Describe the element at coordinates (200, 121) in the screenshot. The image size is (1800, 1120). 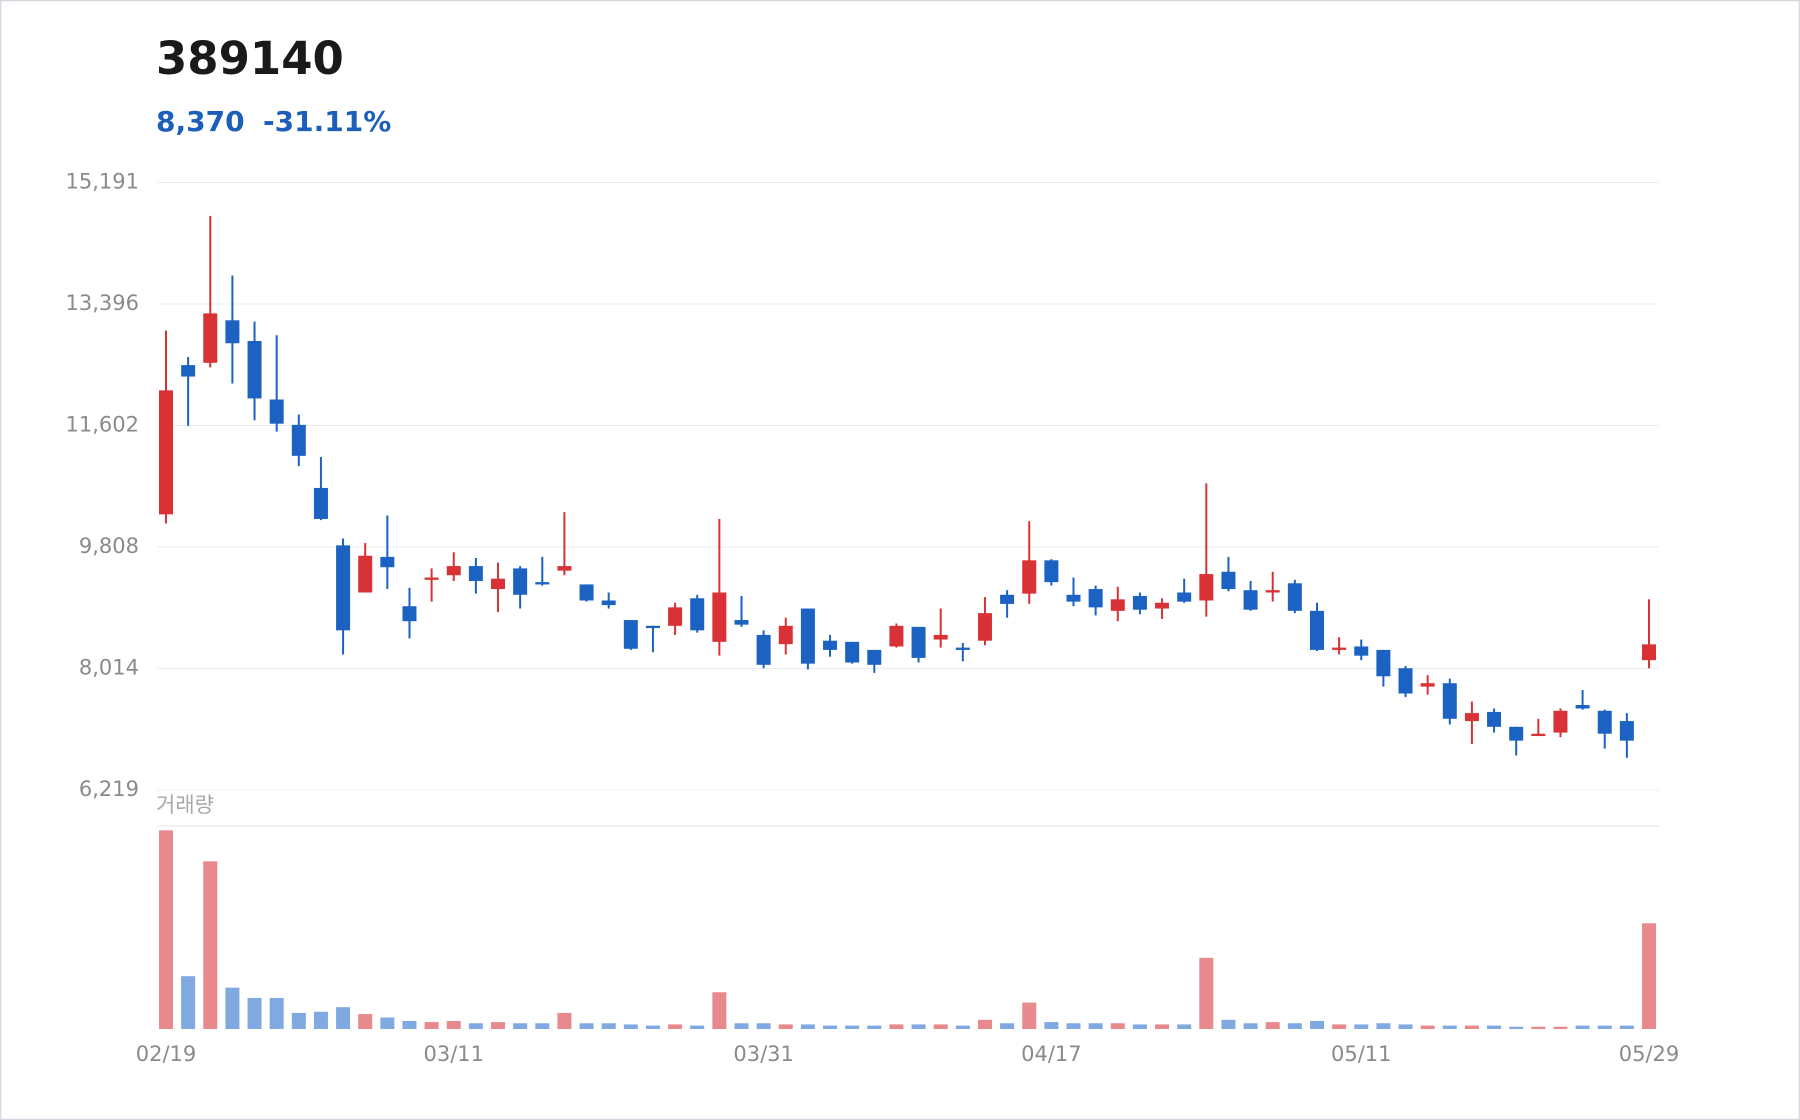
I see `price: 8,370` at that location.